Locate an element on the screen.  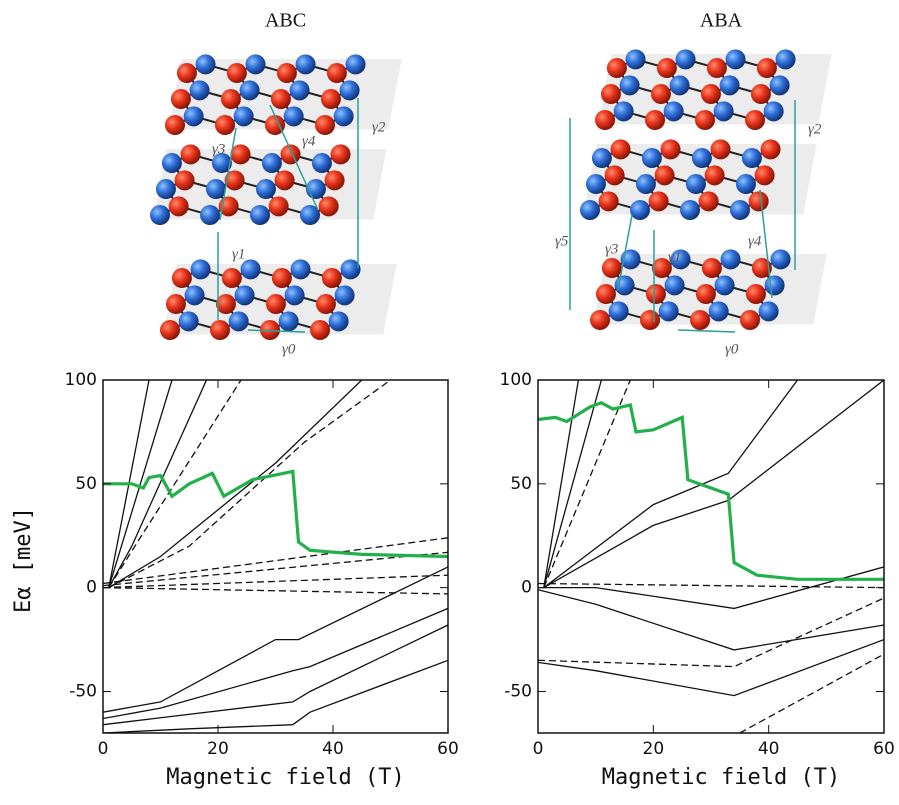
coupling-label: γ5 is located at coordinates (562, 241).